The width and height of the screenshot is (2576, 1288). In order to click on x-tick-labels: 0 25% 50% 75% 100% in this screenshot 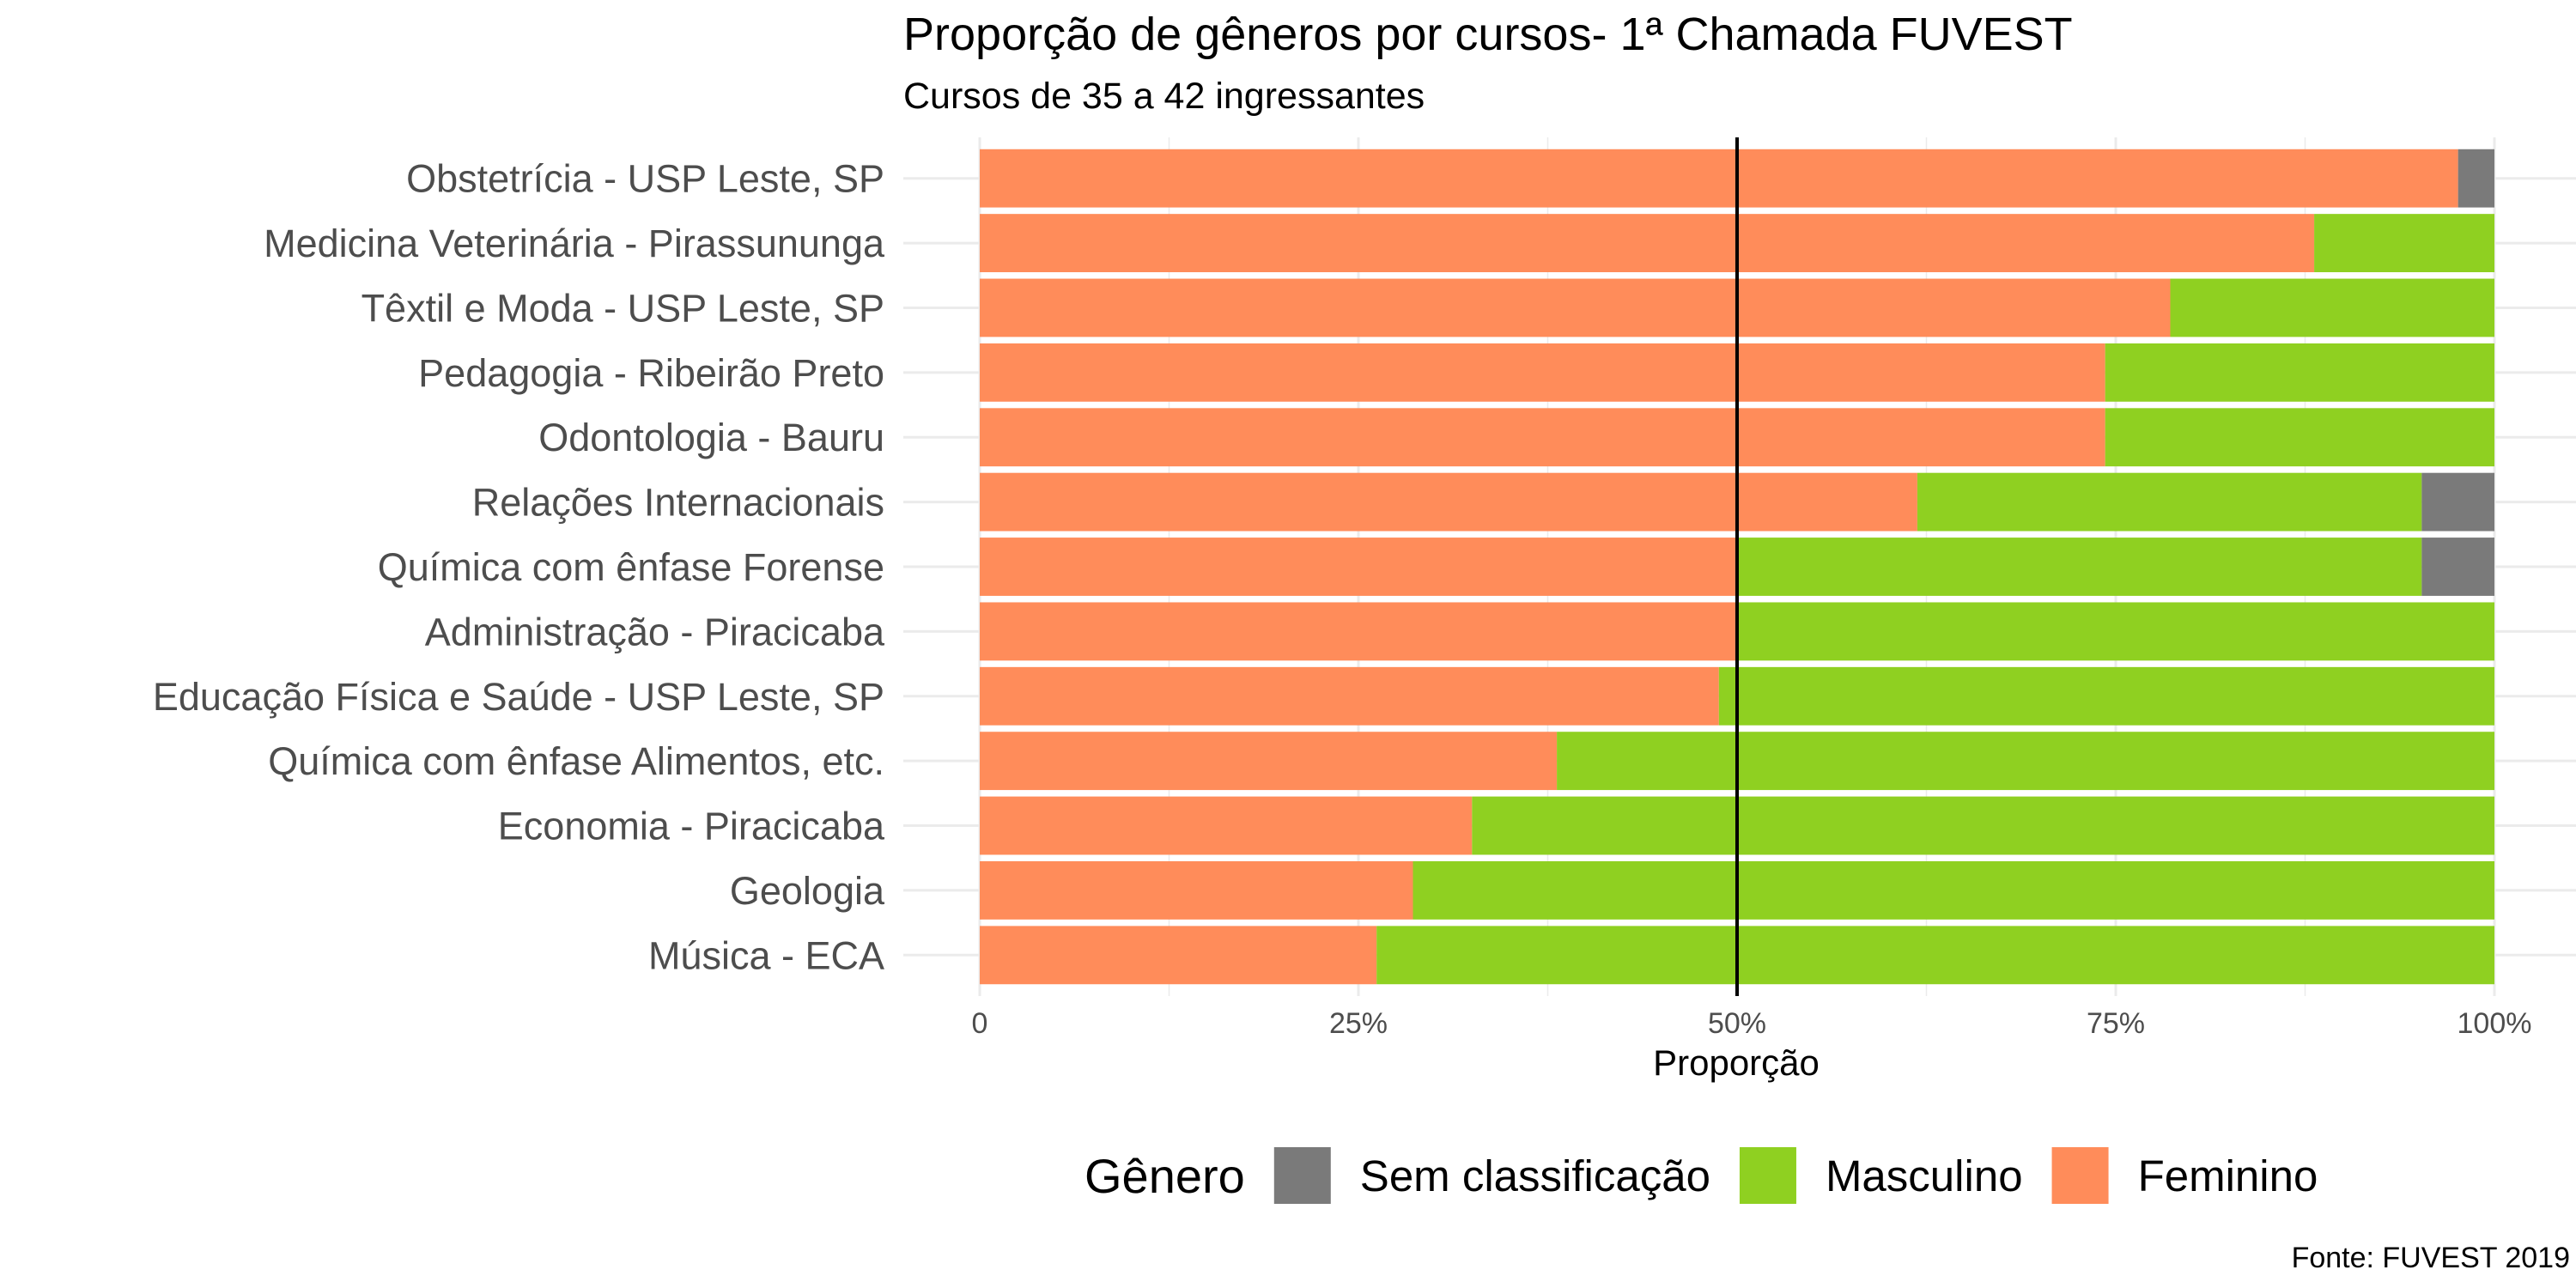, I will do `click(1752, 1024)`.